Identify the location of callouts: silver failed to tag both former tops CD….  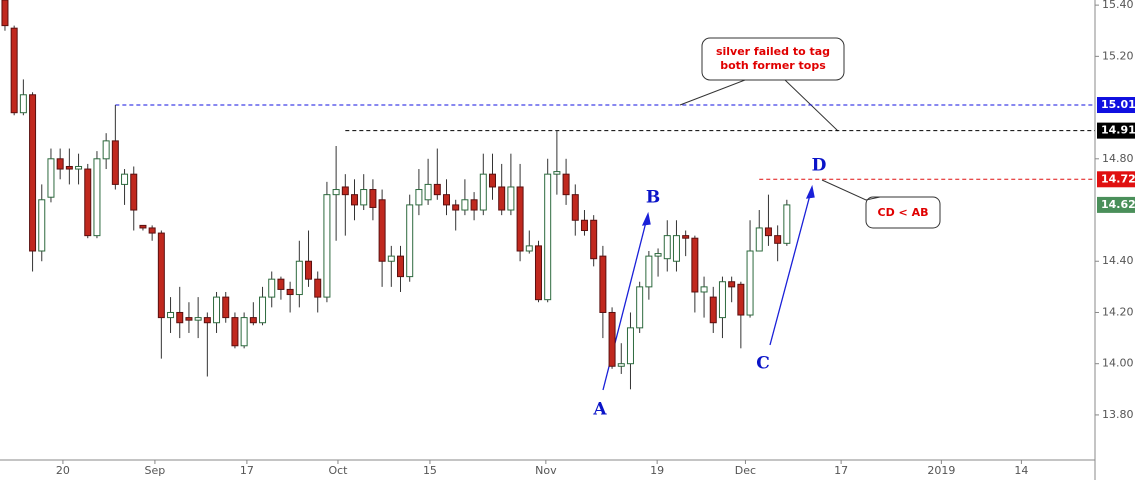
(810, 133).